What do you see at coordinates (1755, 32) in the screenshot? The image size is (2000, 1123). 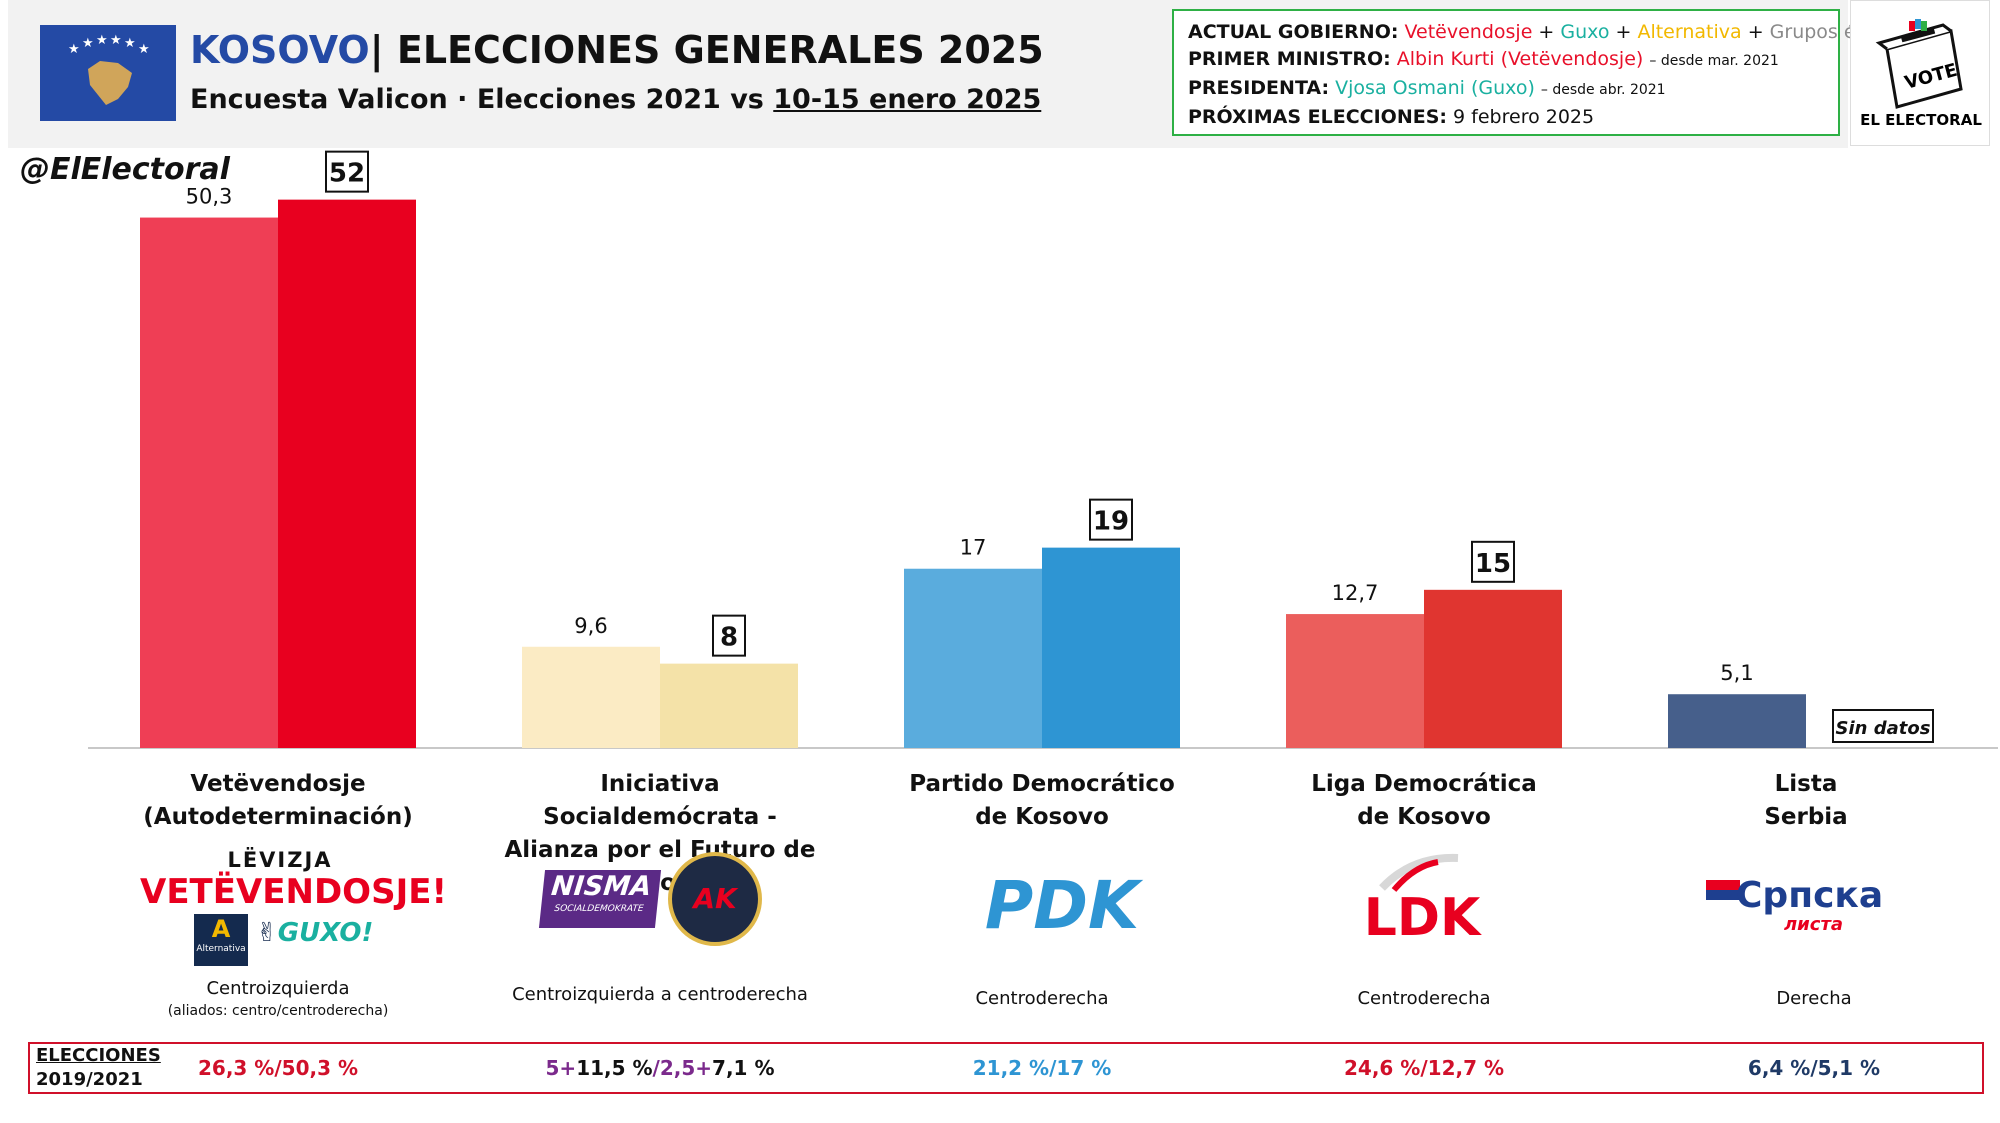 I see `government-party-5: +` at bounding box center [1755, 32].